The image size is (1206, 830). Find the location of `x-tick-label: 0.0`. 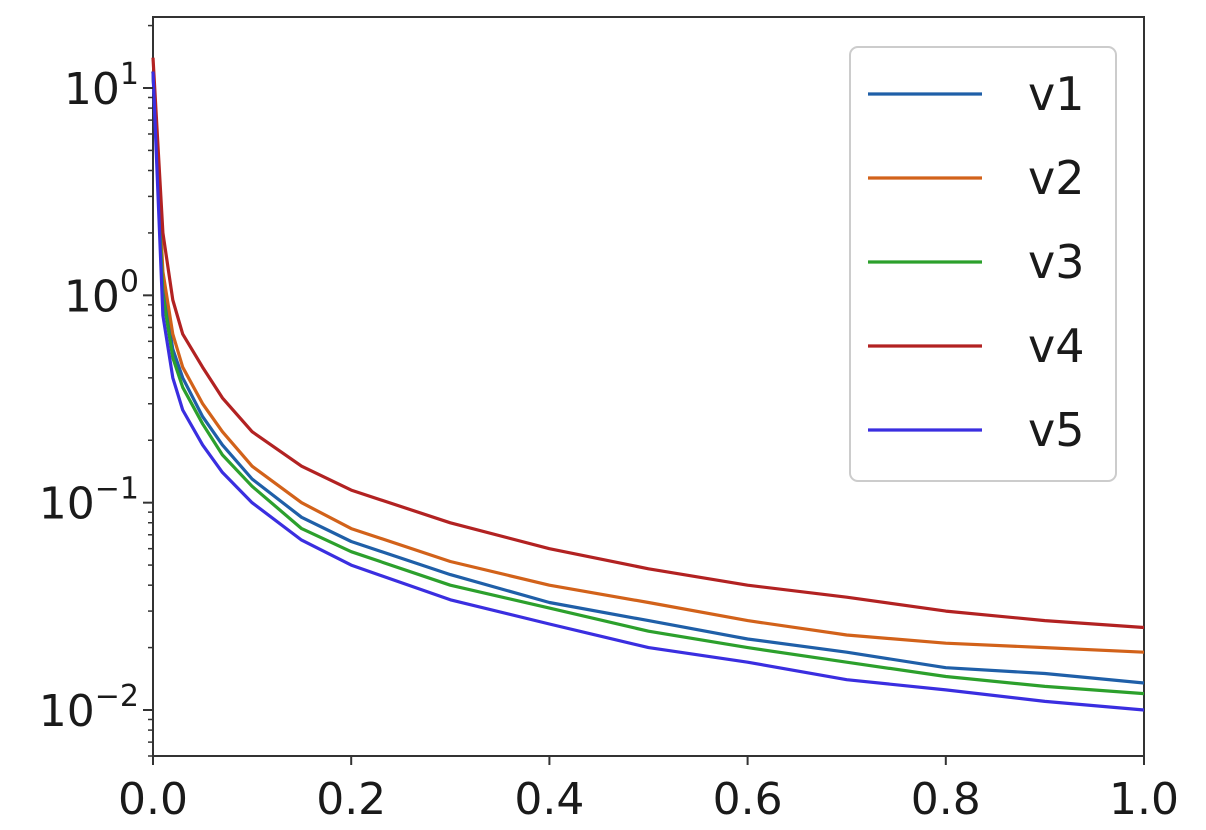

x-tick-label: 0.0 is located at coordinates (153, 799).